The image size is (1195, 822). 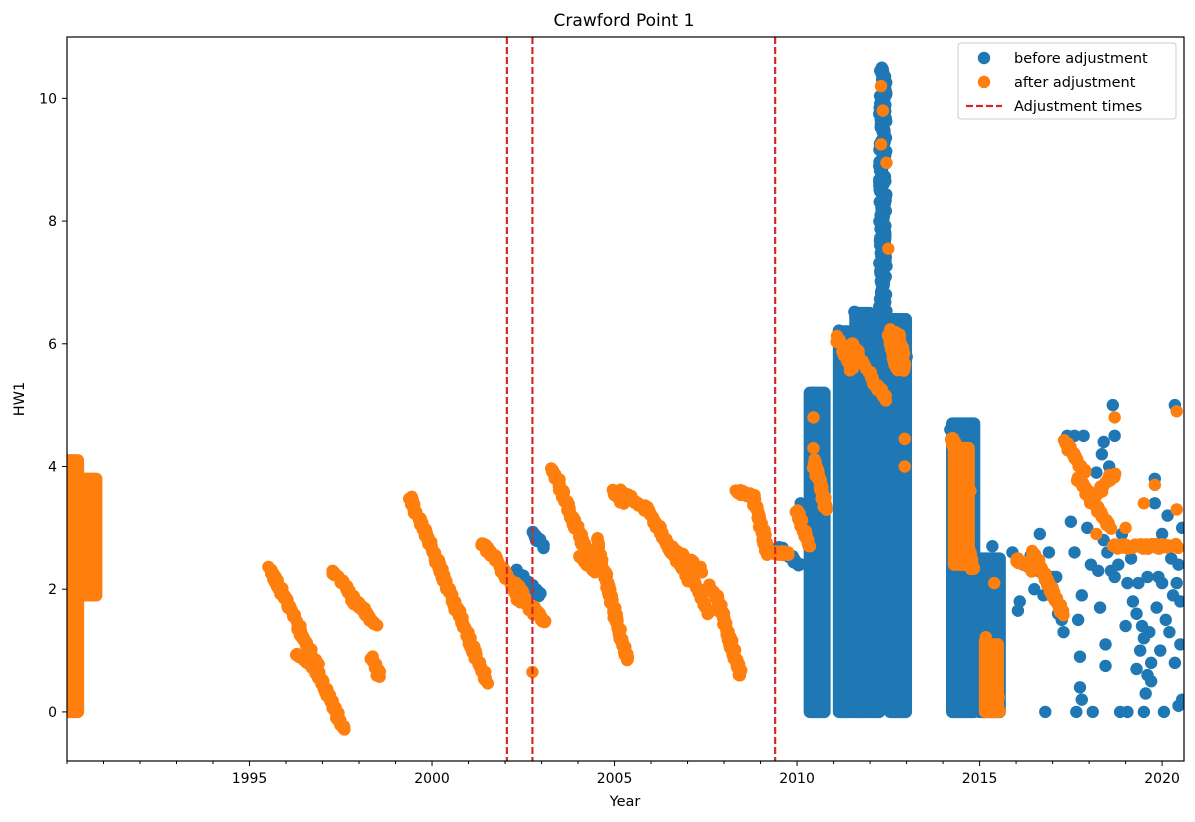 What do you see at coordinates (52, 467) in the screenshot?
I see `y-tick-label: 4` at bounding box center [52, 467].